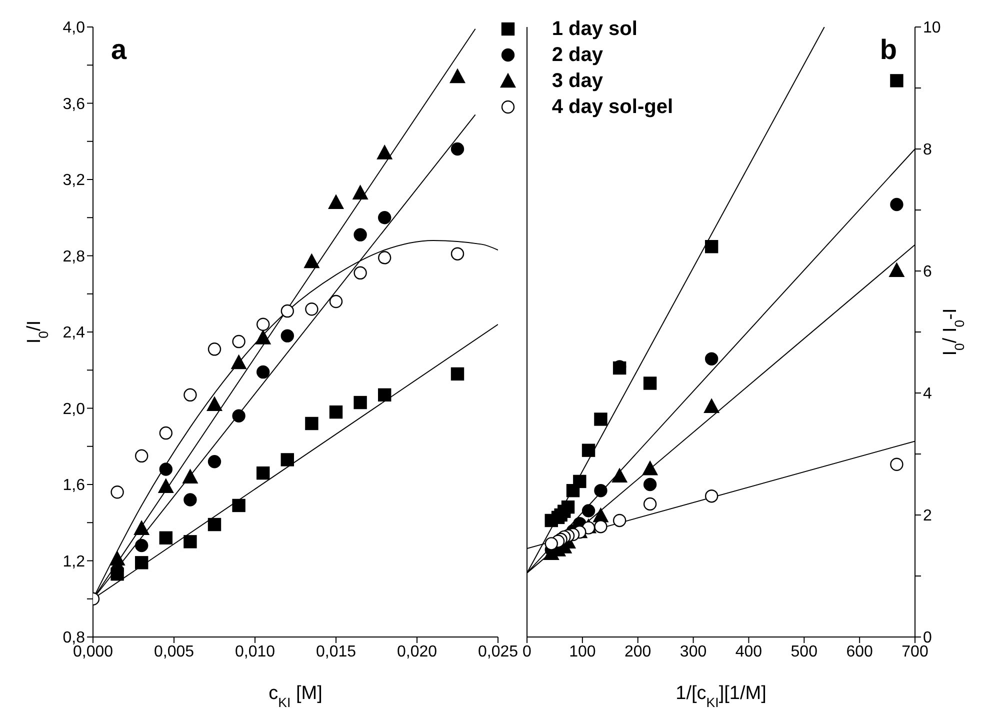  Describe the element at coordinates (638, 651) in the screenshot. I see `x-tick-label: 200` at that location.